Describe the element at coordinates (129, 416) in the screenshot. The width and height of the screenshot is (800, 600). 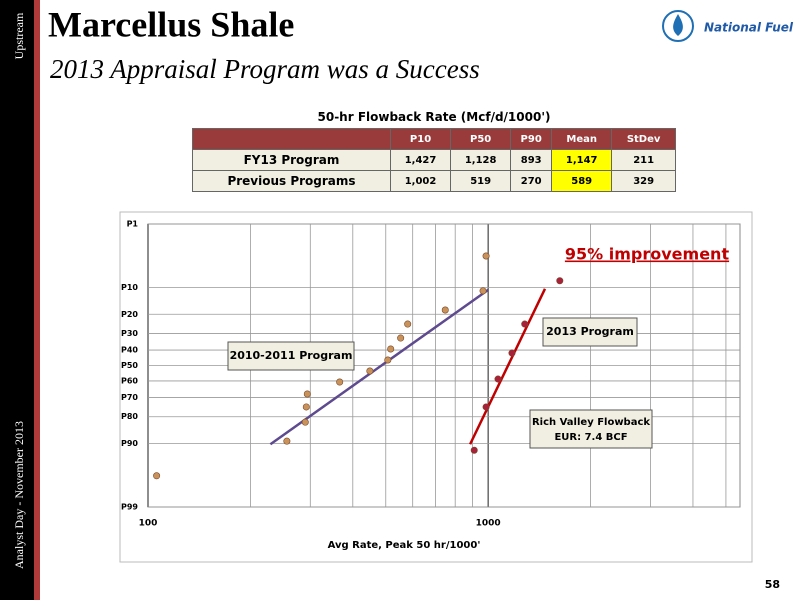
I see `y-tick-label: P80` at that location.